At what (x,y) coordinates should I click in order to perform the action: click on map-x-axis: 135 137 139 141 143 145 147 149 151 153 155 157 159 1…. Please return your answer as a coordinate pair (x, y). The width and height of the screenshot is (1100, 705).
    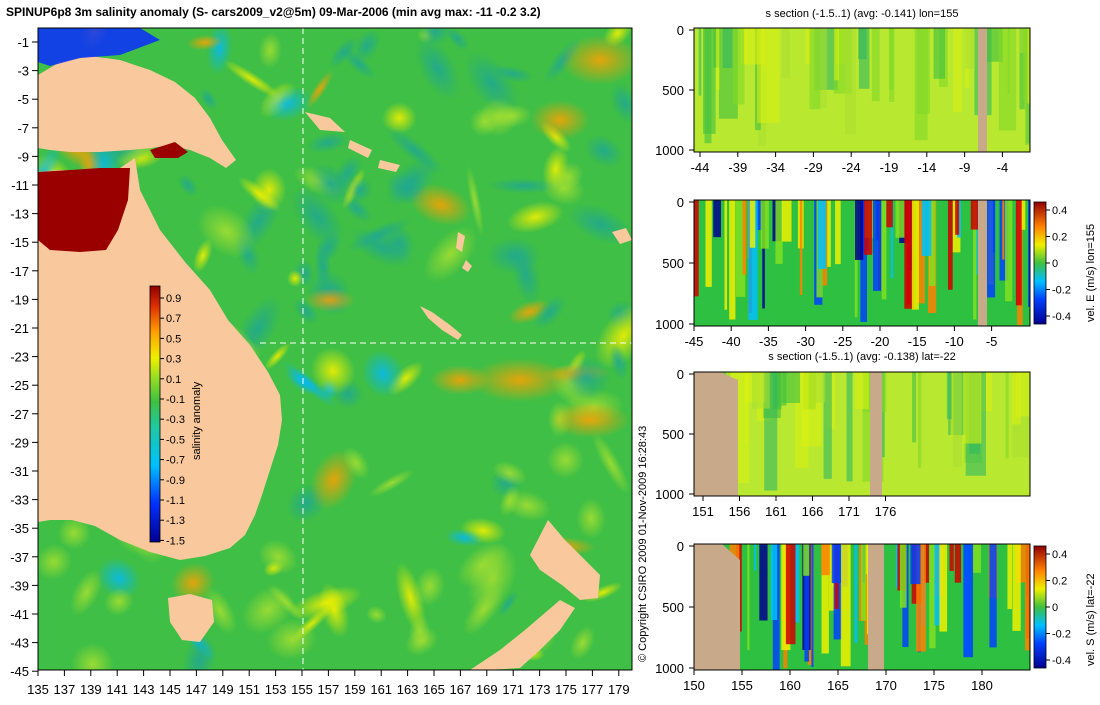
    Looking at the image, I should click on (328, 683).